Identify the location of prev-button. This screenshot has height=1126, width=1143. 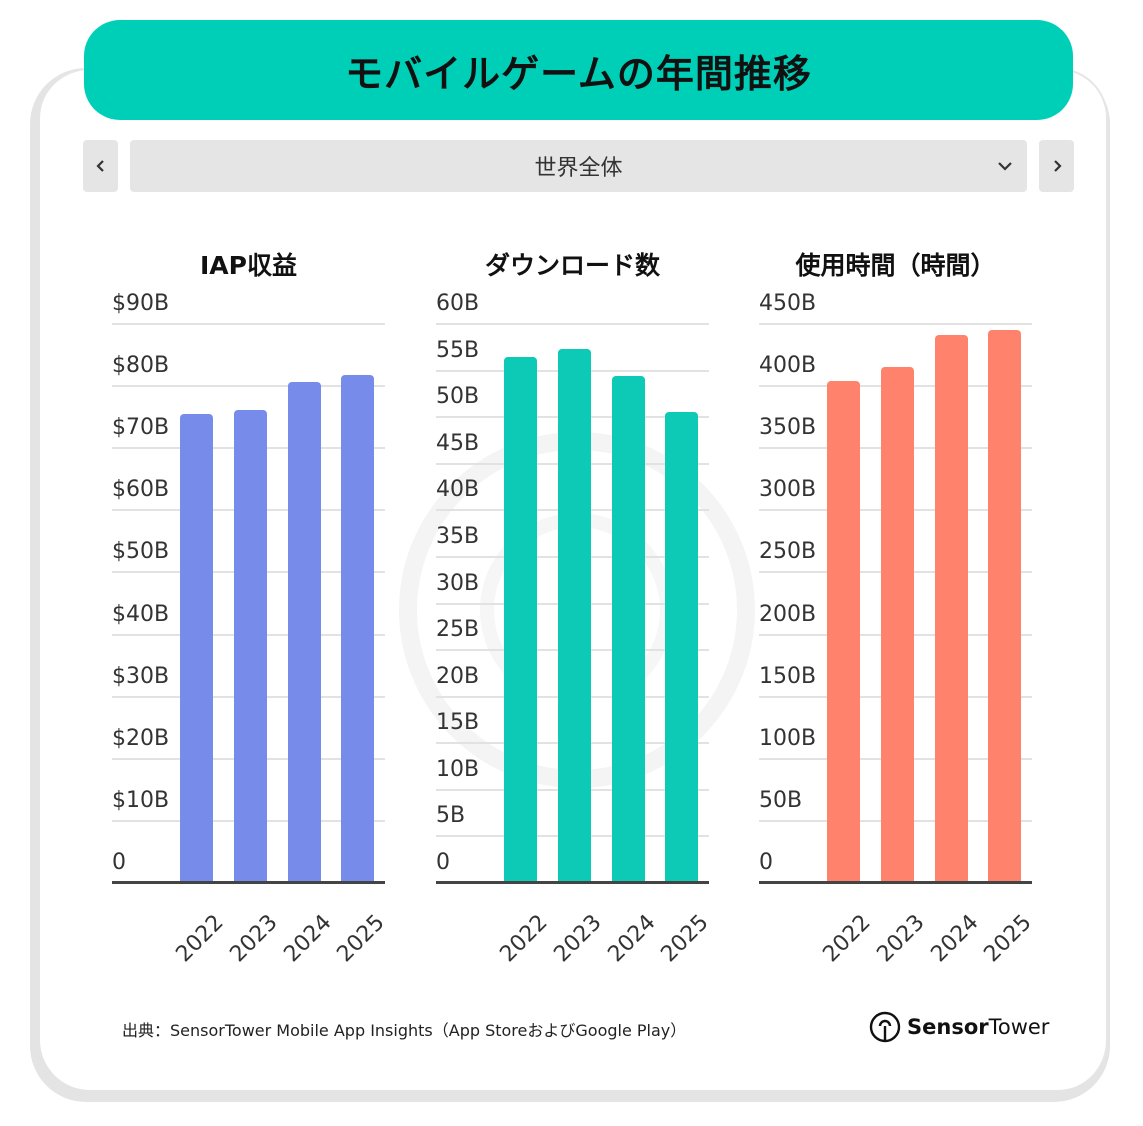
(100, 166).